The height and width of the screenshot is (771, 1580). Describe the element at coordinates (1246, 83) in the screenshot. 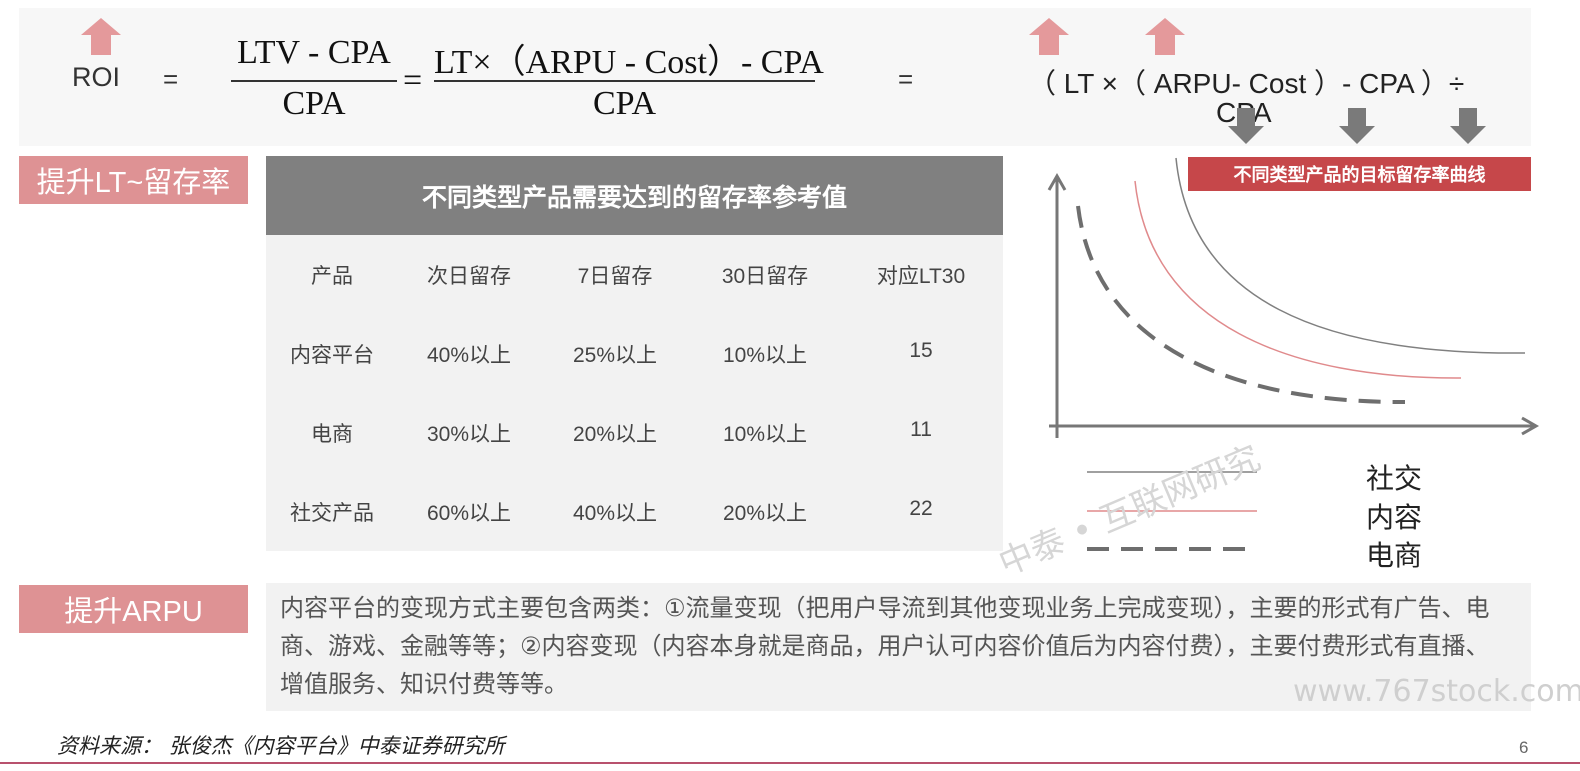

I see `expanded-formula-line1: （ LT ×（ ARPU- Cost ）- CPA ）÷` at that location.